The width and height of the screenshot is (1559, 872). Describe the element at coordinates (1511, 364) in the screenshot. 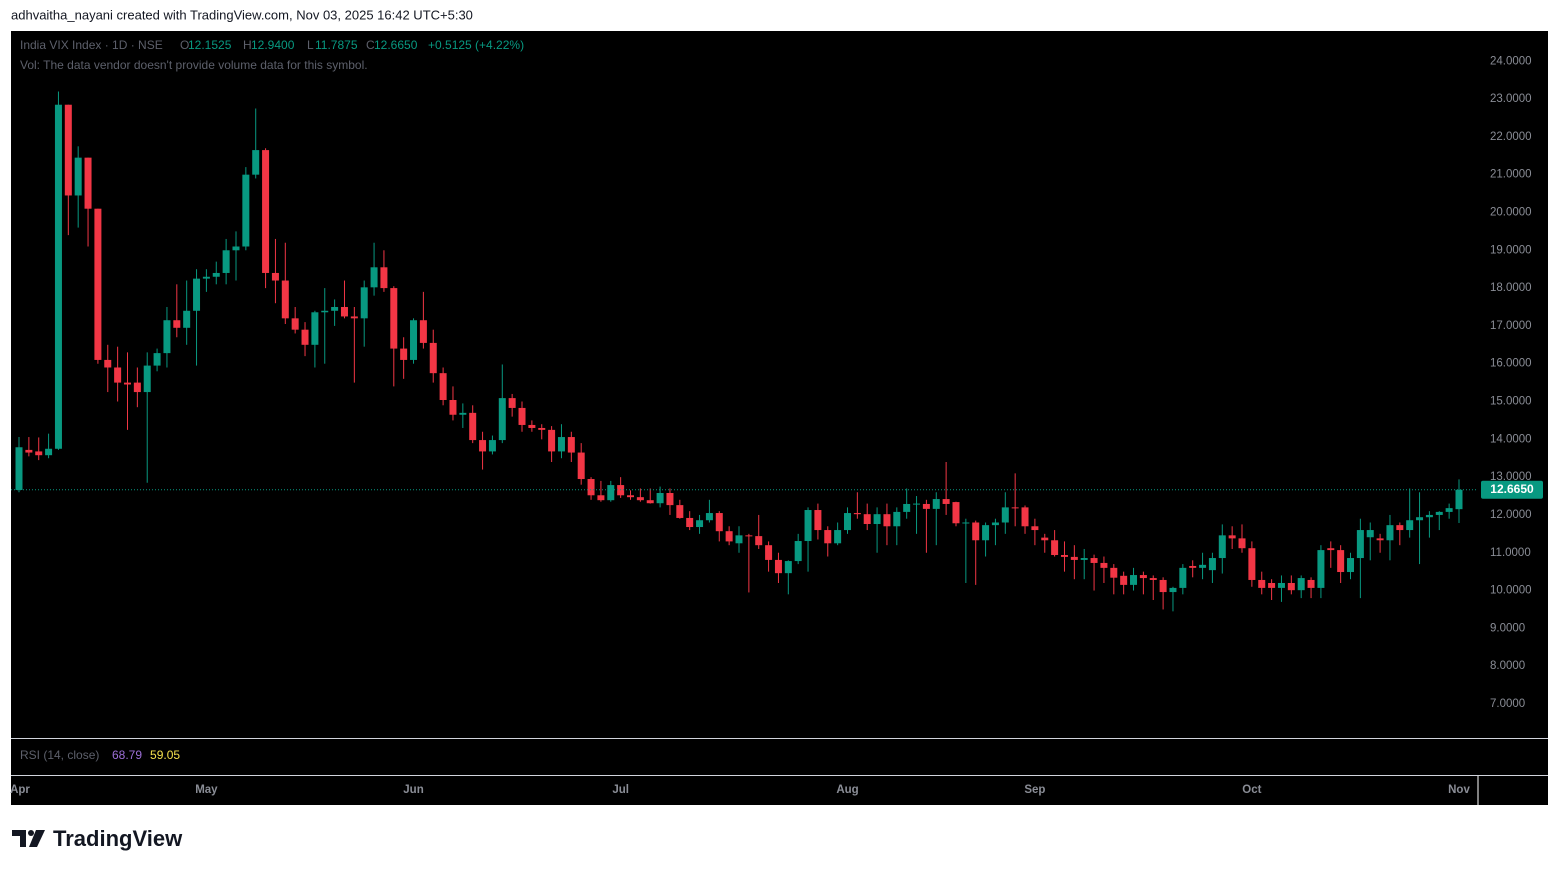

I see `y-tick-label: 16.0000` at that location.